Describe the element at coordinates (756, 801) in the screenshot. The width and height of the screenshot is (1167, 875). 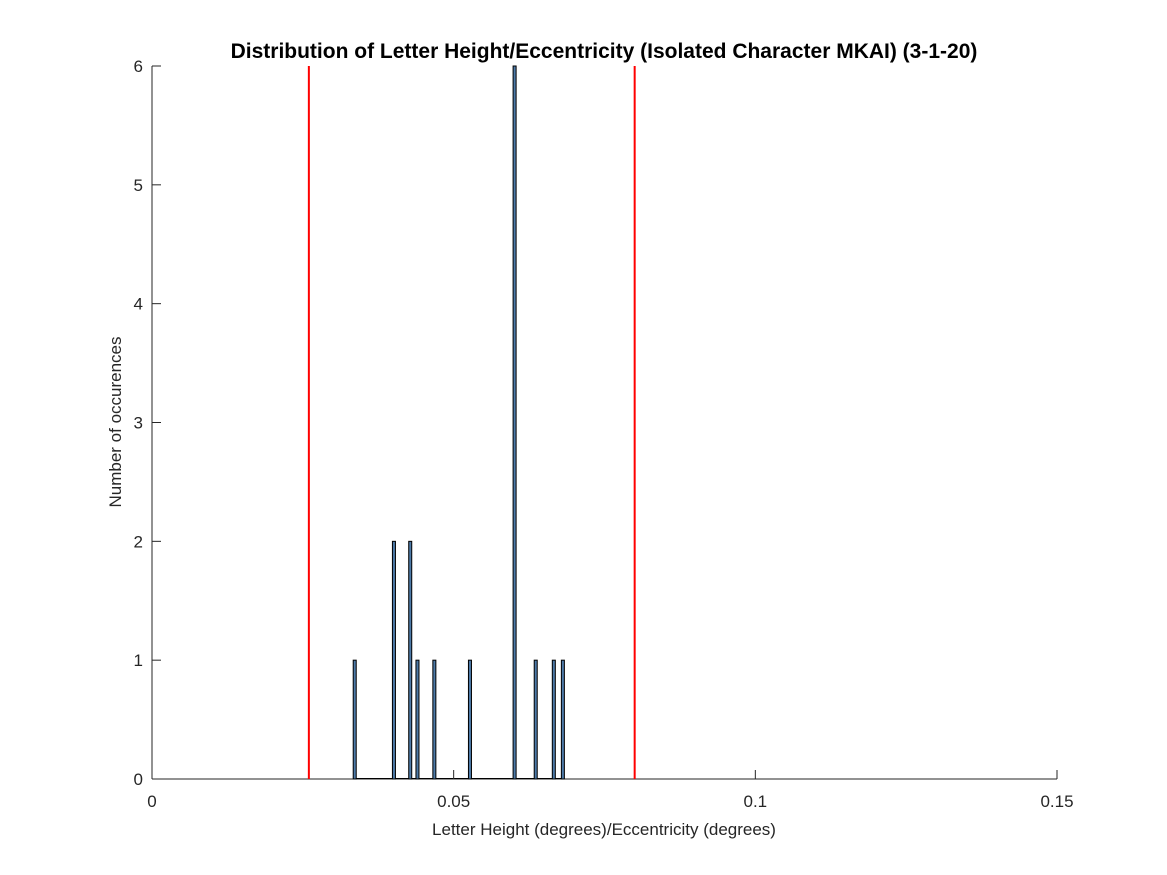
I see `x-tick-label: 0.1` at that location.